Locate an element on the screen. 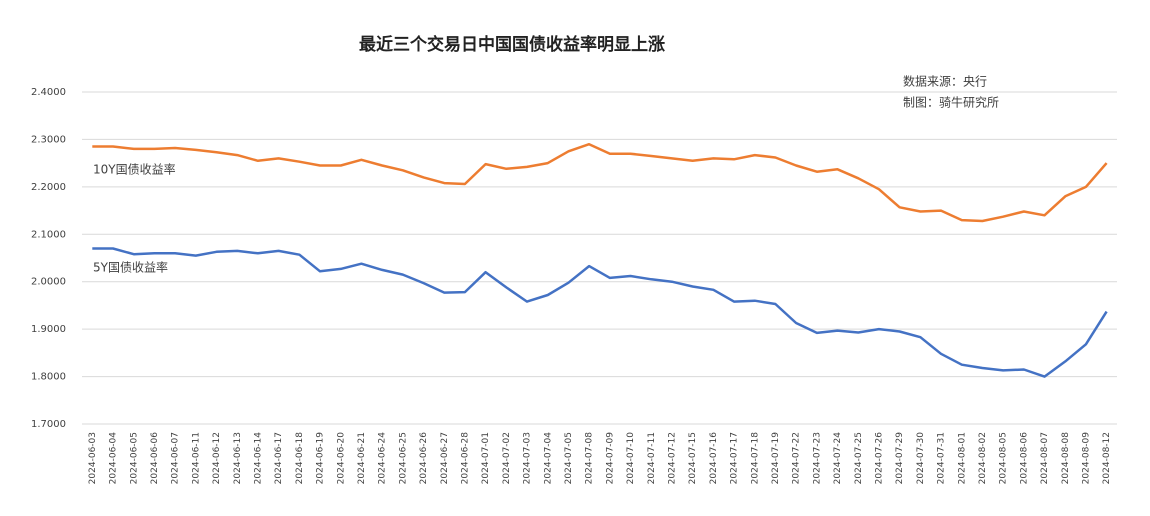  x-tick-label: 2024-07-08 is located at coordinates (590, 458).